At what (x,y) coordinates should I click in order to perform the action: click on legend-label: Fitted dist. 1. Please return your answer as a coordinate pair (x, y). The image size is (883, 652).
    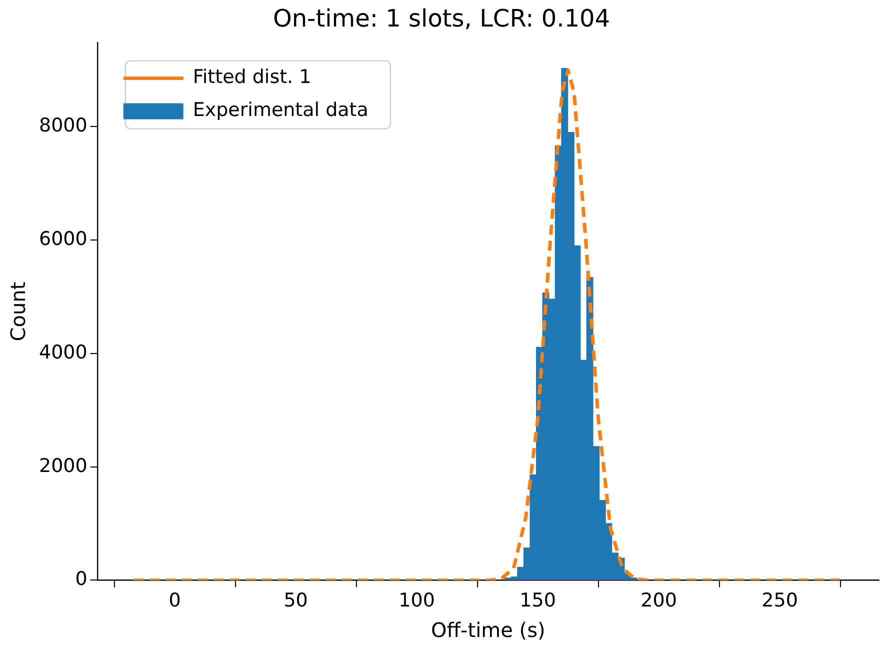
    Looking at the image, I should click on (252, 77).